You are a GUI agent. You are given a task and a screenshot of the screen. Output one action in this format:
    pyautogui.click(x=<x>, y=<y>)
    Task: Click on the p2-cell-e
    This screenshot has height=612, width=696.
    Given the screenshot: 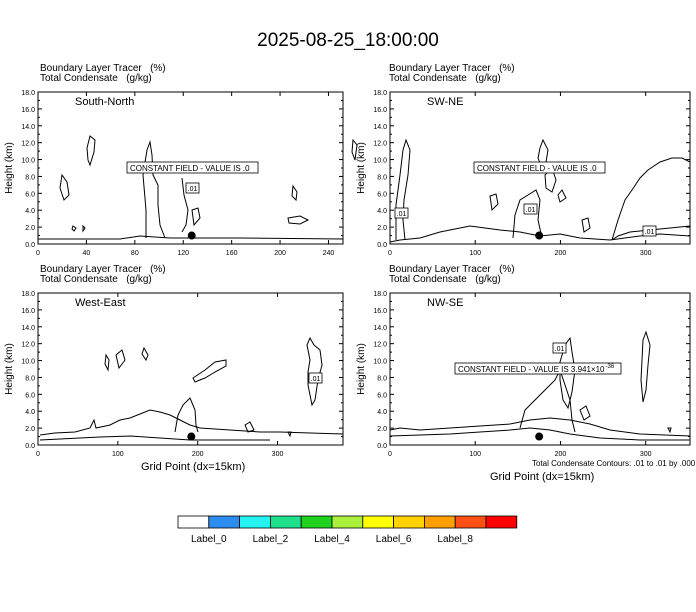 What is the action you would take?
    pyautogui.click(x=494, y=202)
    